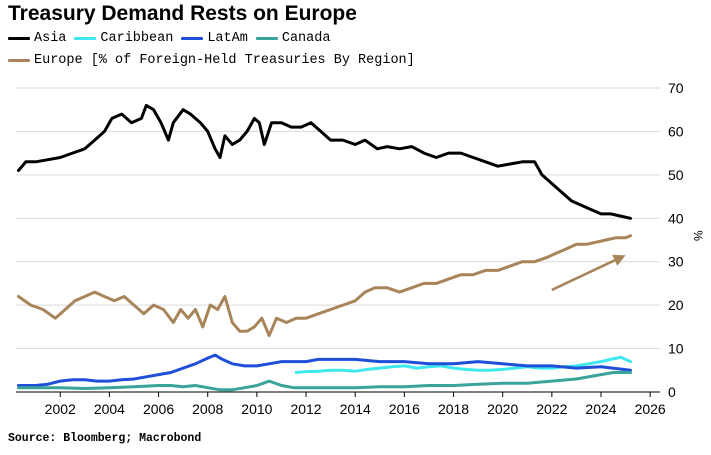  What do you see at coordinates (19, 60) in the screenshot?
I see `legend-swatch-europe` at bounding box center [19, 60].